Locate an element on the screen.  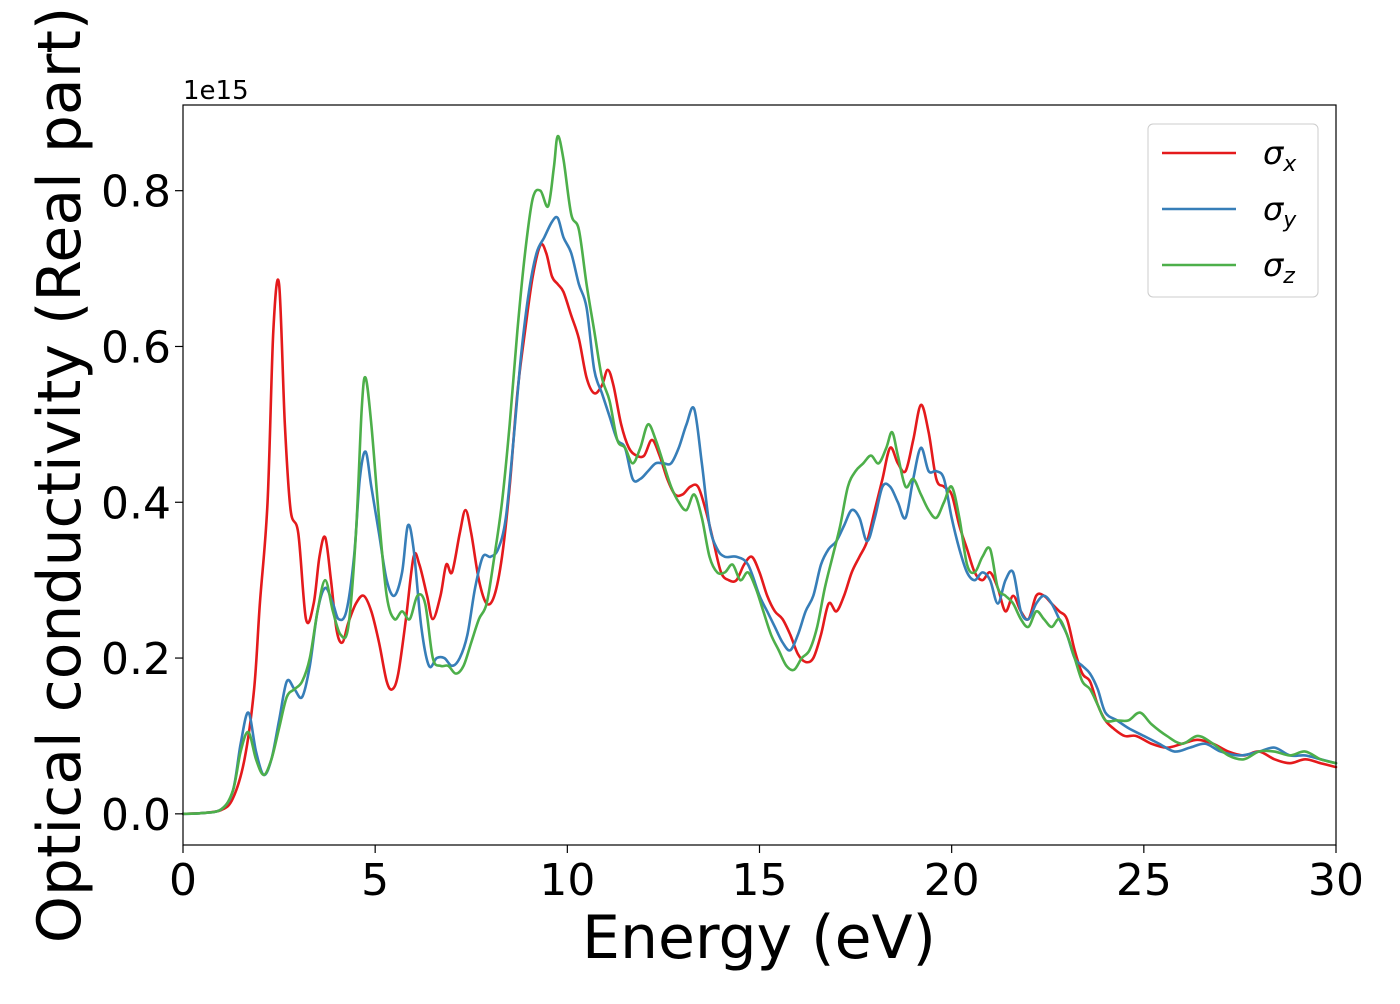
legend-label-x: σx is located at coordinates (1280, 155).